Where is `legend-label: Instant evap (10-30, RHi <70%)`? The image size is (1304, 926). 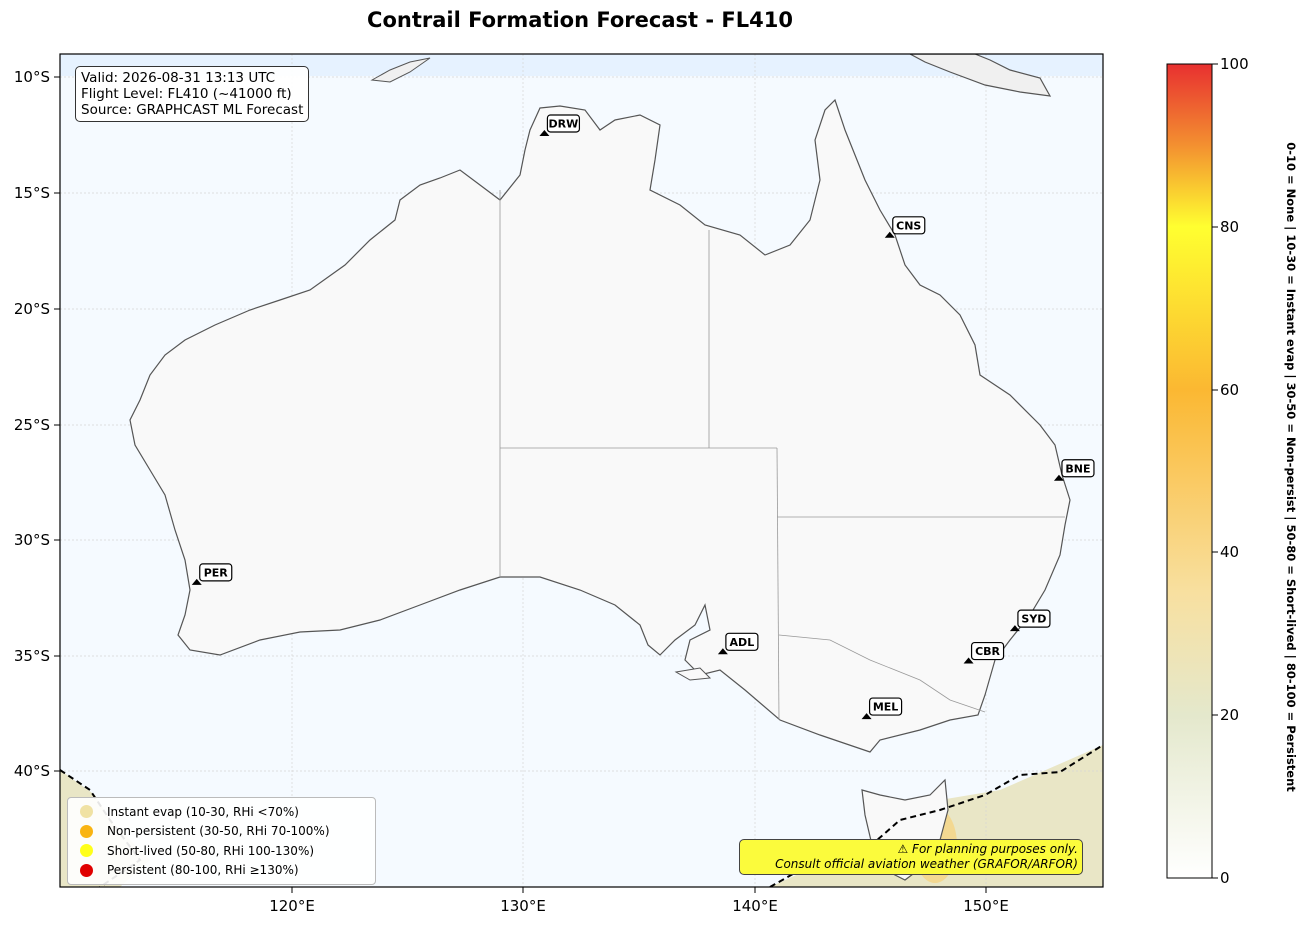
legend-label: Instant evap (10-30, RHi <70%) is located at coordinates (203, 811).